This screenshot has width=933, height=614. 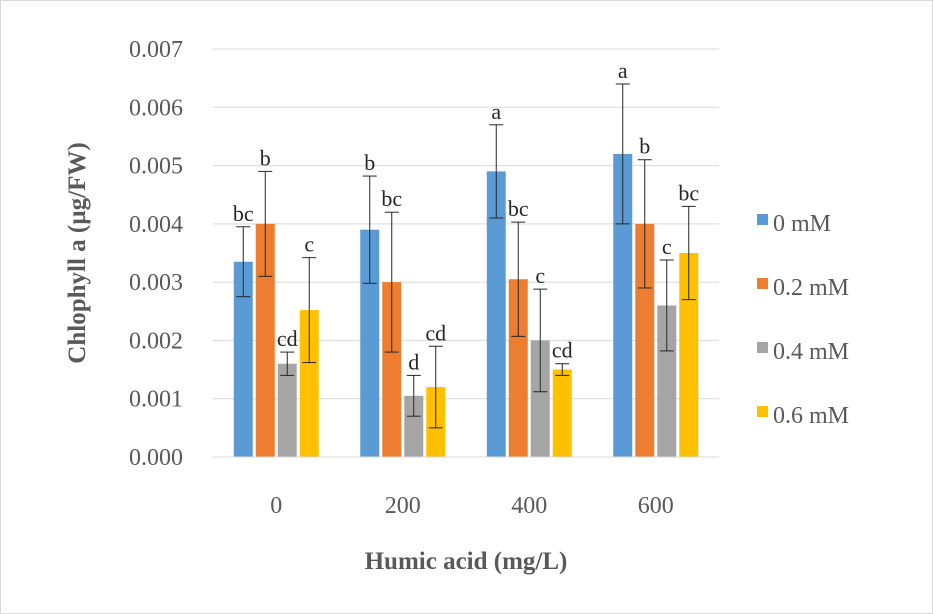 I want to click on legend-item: 0 mM, so click(x=794, y=224).